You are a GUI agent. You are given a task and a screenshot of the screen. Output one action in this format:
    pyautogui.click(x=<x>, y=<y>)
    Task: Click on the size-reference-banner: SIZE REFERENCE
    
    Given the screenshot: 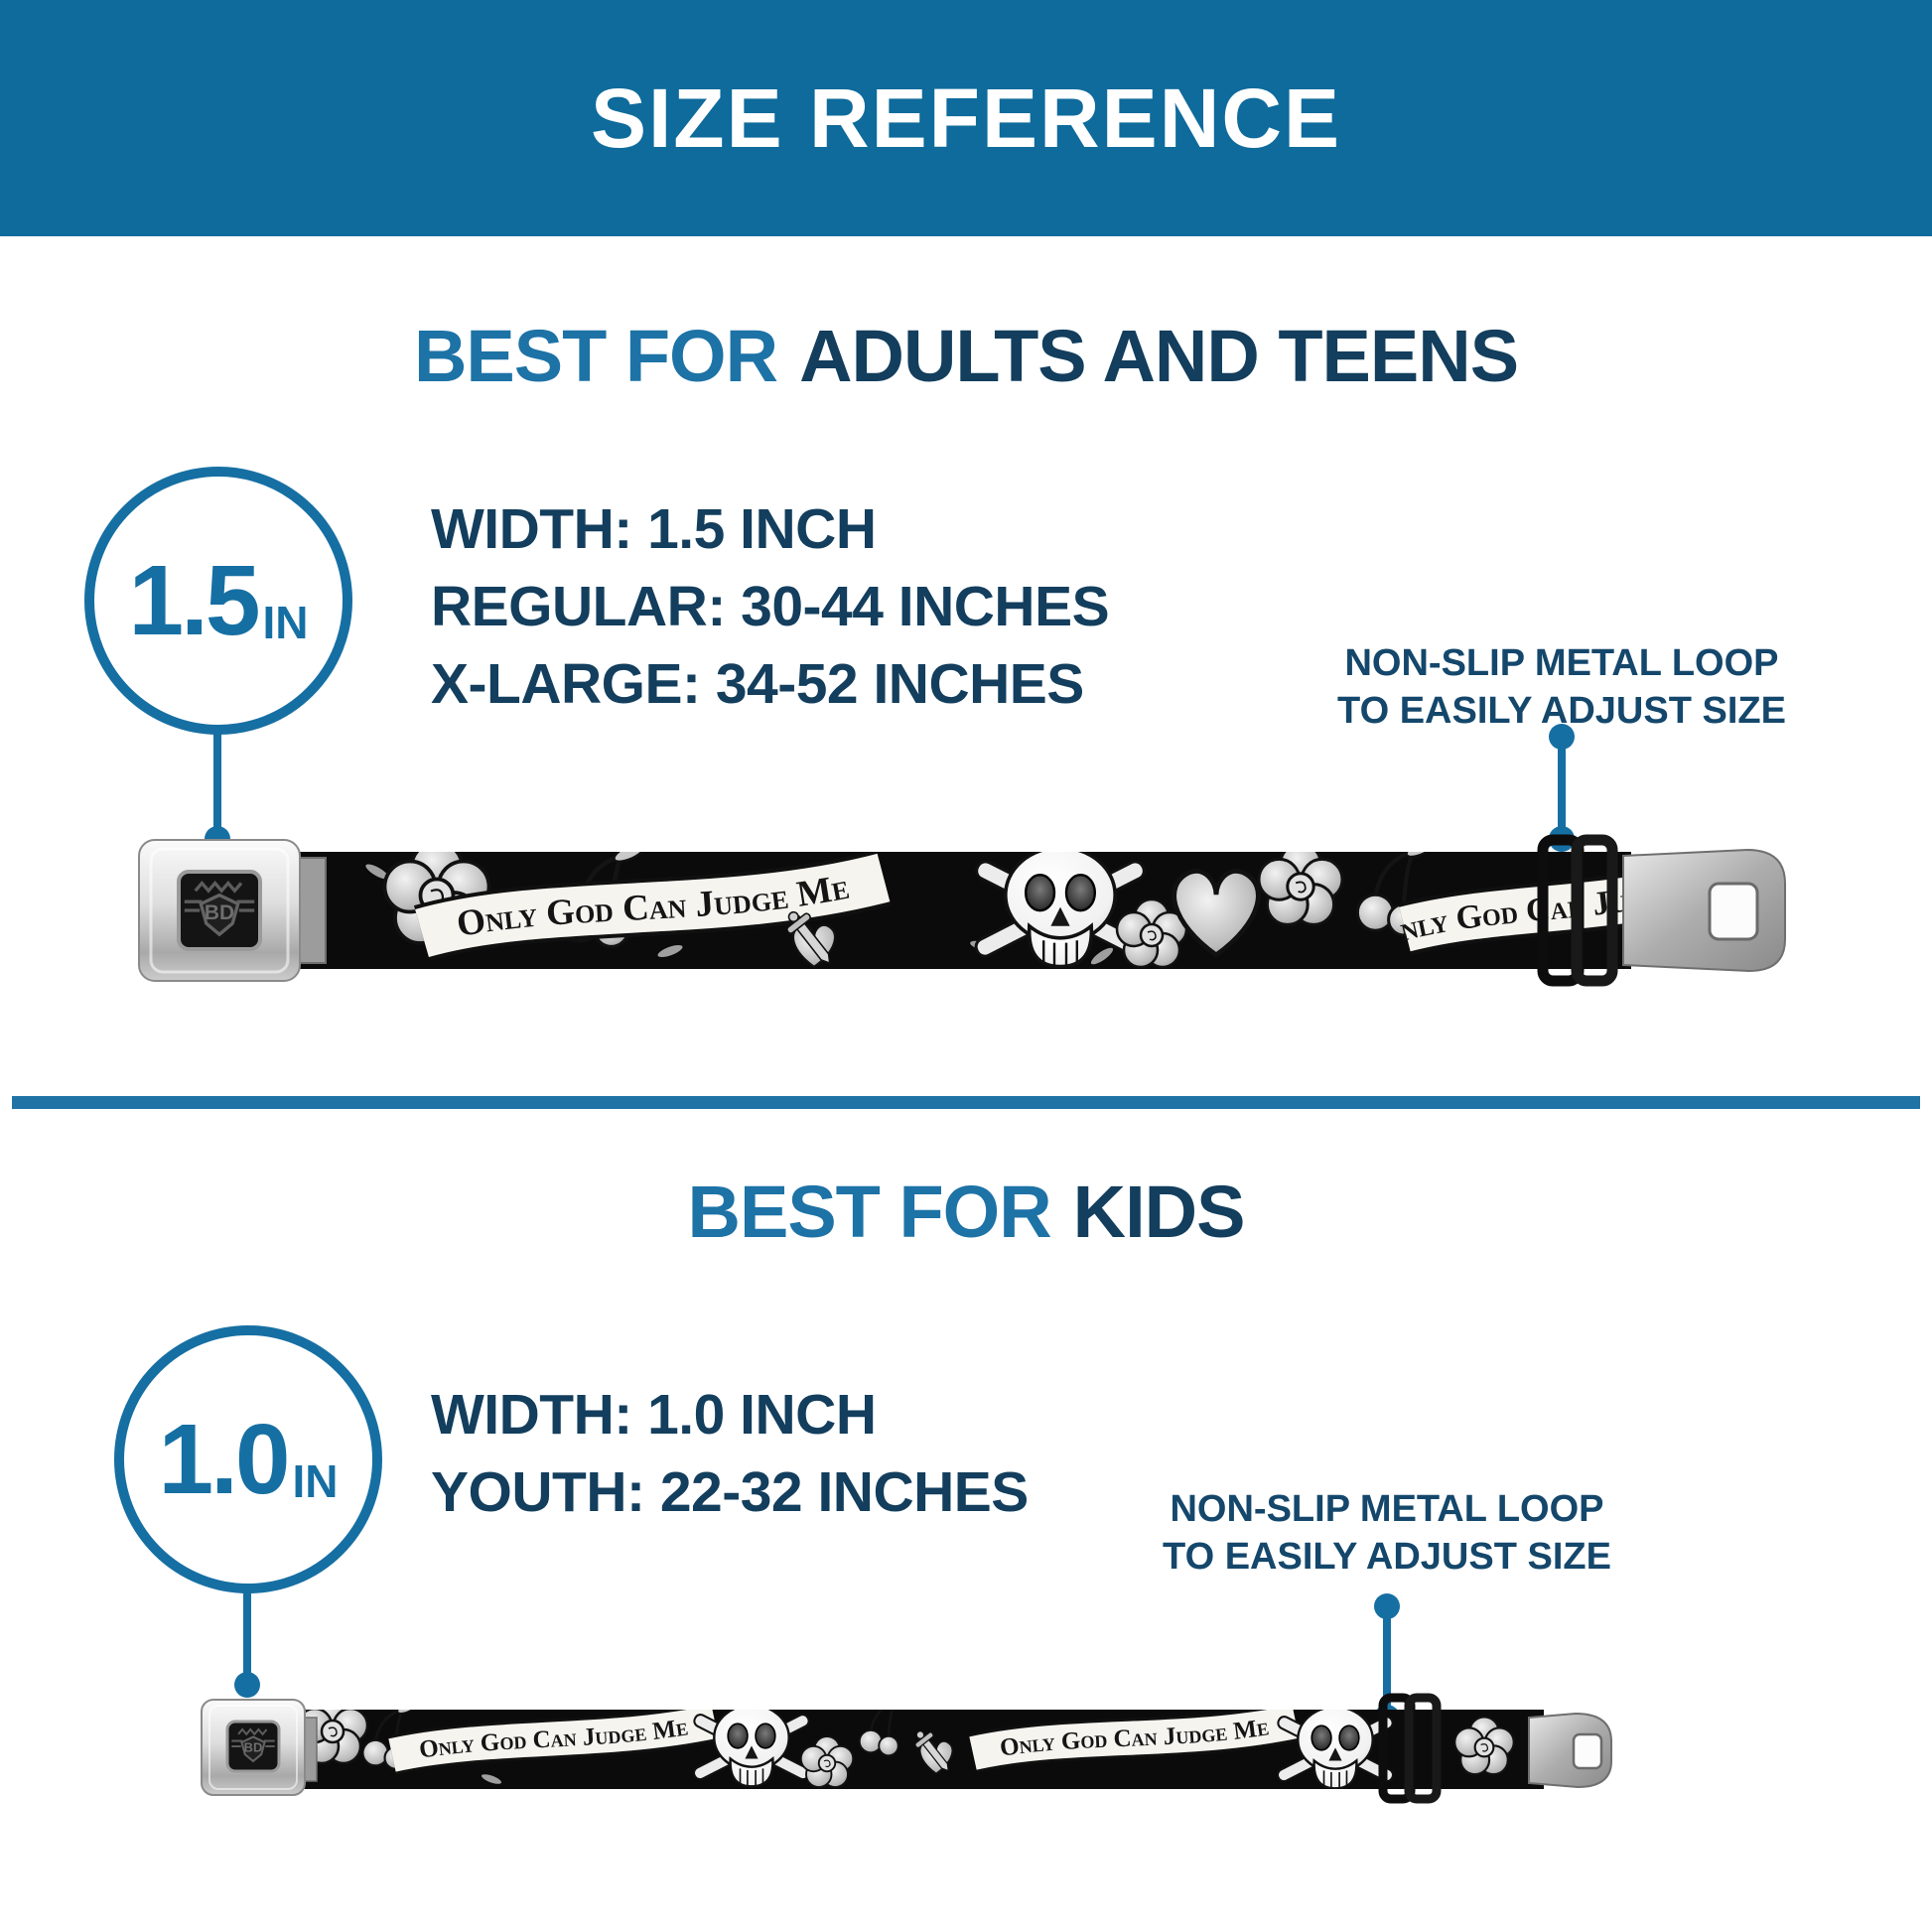 What is the action you would take?
    pyautogui.click(x=966, y=118)
    